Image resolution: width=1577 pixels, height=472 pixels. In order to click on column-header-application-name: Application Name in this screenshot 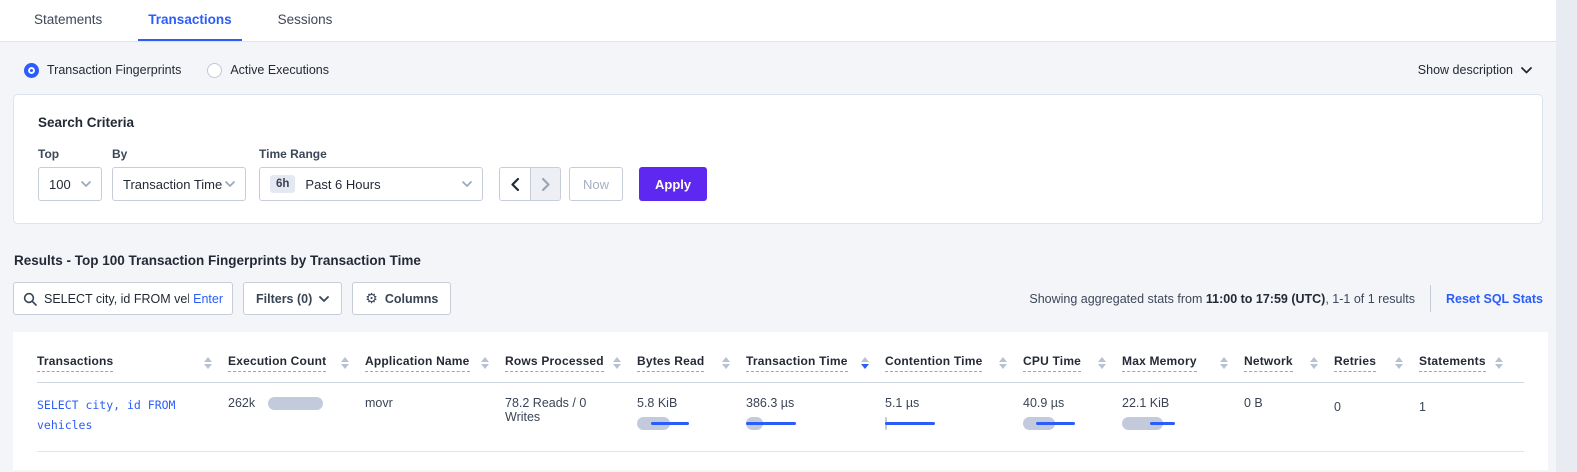, I will do `click(435, 363)`.